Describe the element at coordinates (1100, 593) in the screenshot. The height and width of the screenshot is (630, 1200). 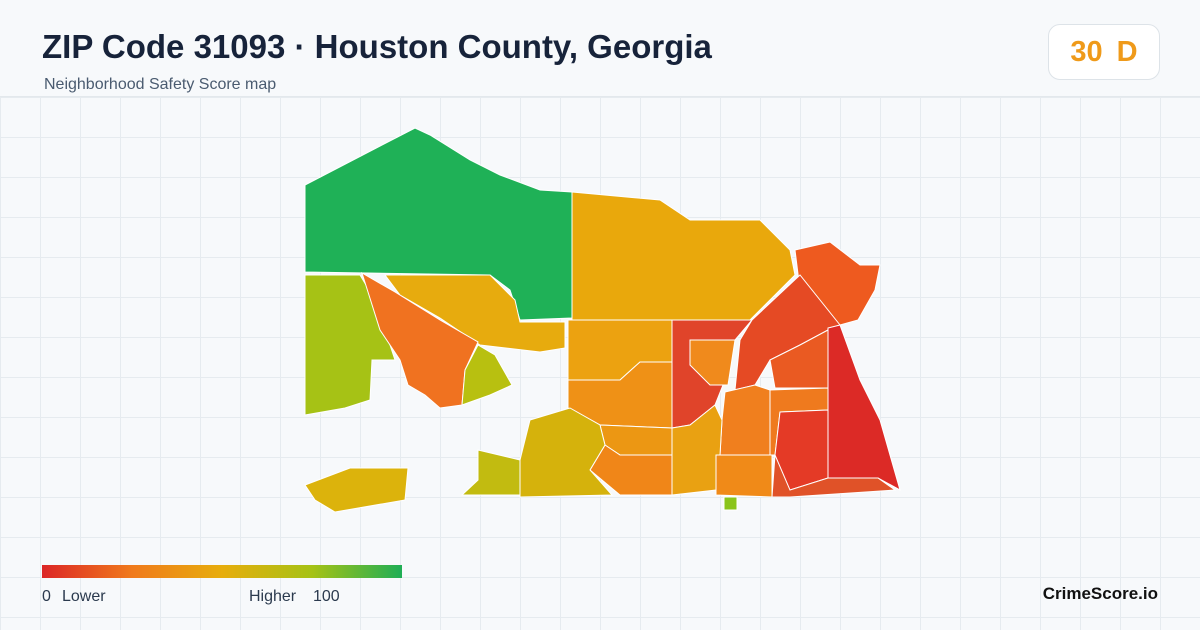
I see `brand: CrimeScore.io` at that location.